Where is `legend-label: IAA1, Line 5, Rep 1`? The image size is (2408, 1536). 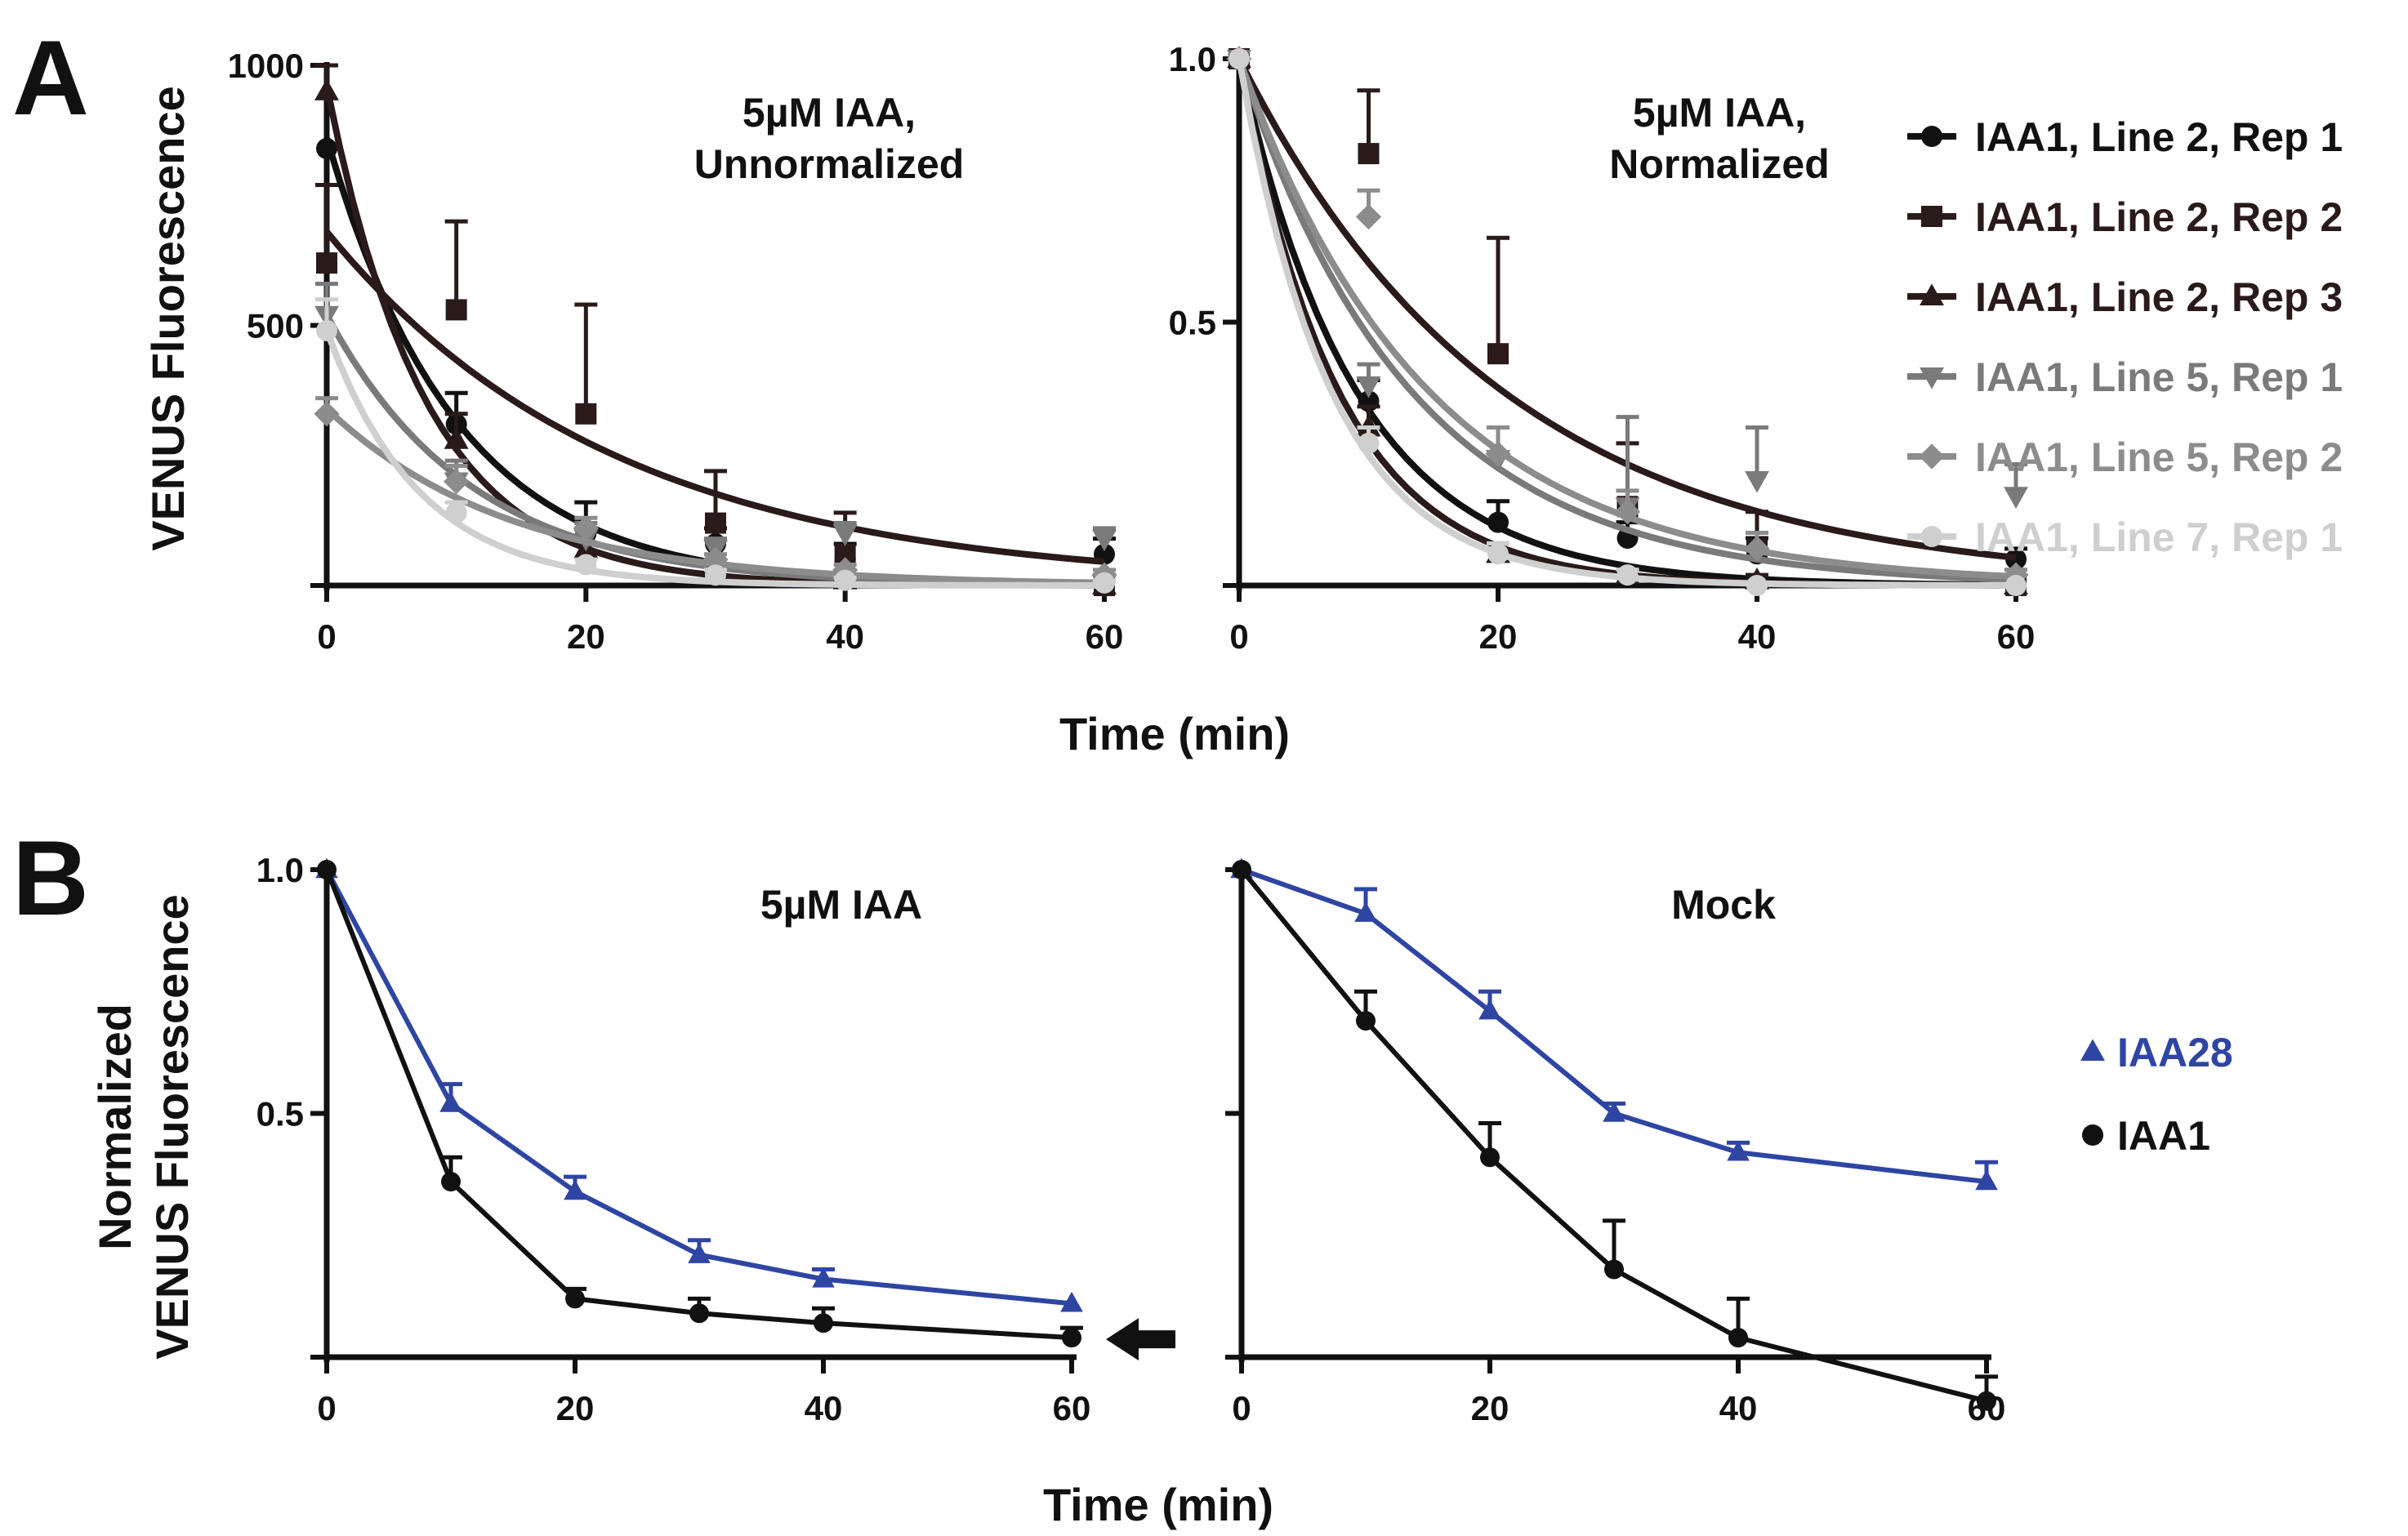
legend-label: IAA1, Line 5, Rep 1 is located at coordinates (2159, 377).